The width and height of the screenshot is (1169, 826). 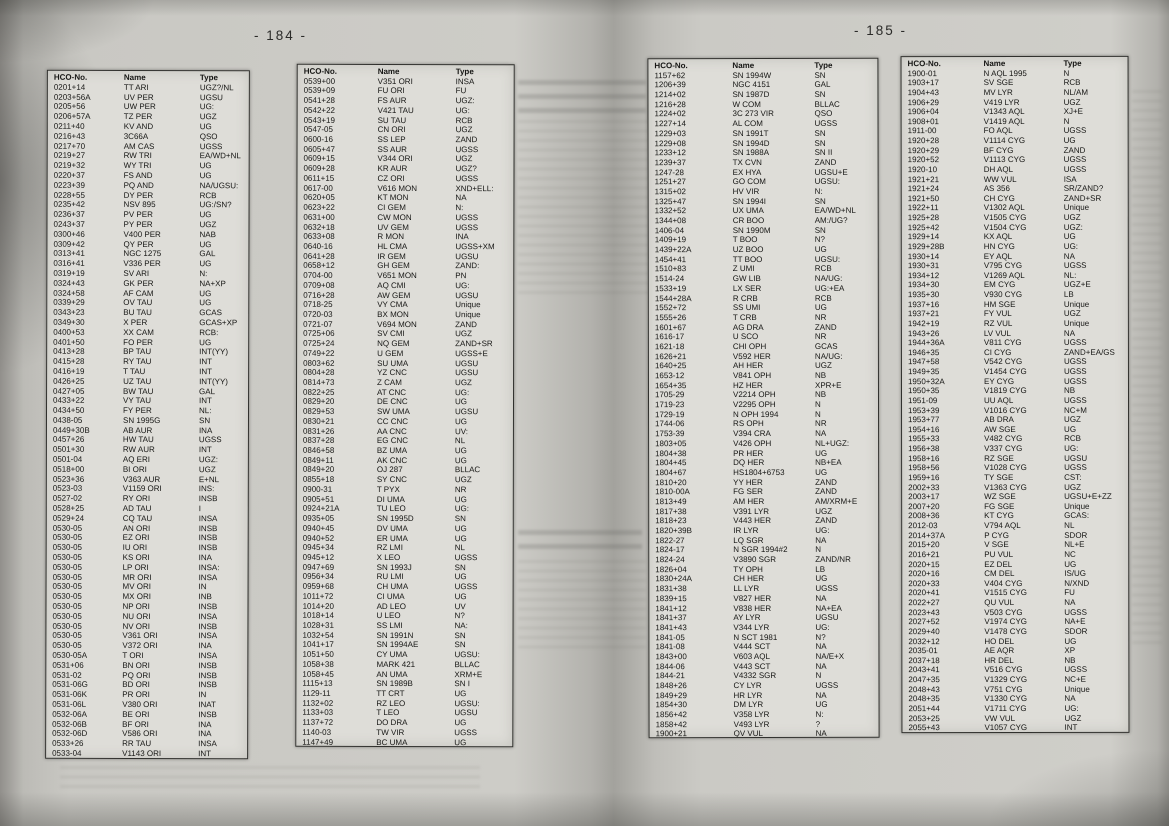 What do you see at coordinates (69, 694) in the screenshot?
I see `cell-hco-no: 0531-06K` at bounding box center [69, 694].